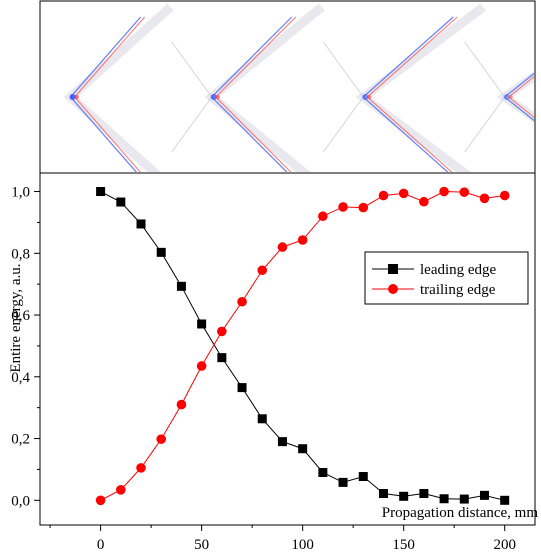 The width and height of the screenshot is (541, 552). Describe the element at coordinates (20, 254) in the screenshot. I see `y-tick-label: 0,8` at that location.